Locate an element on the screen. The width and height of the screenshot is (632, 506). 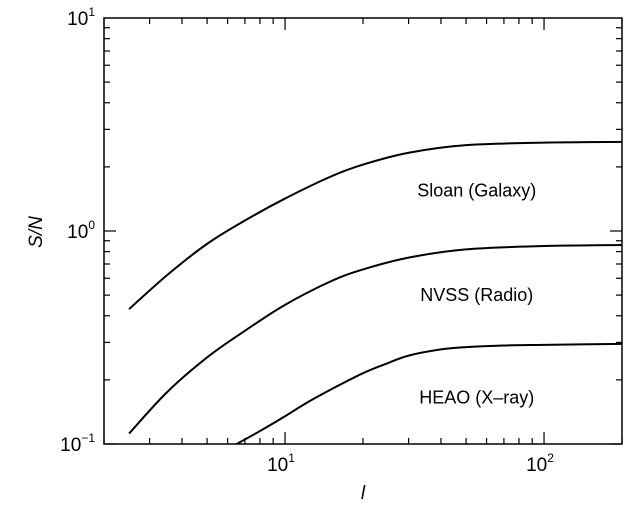
series-label-0: Sloan (Galaxy) is located at coordinates (476, 190).